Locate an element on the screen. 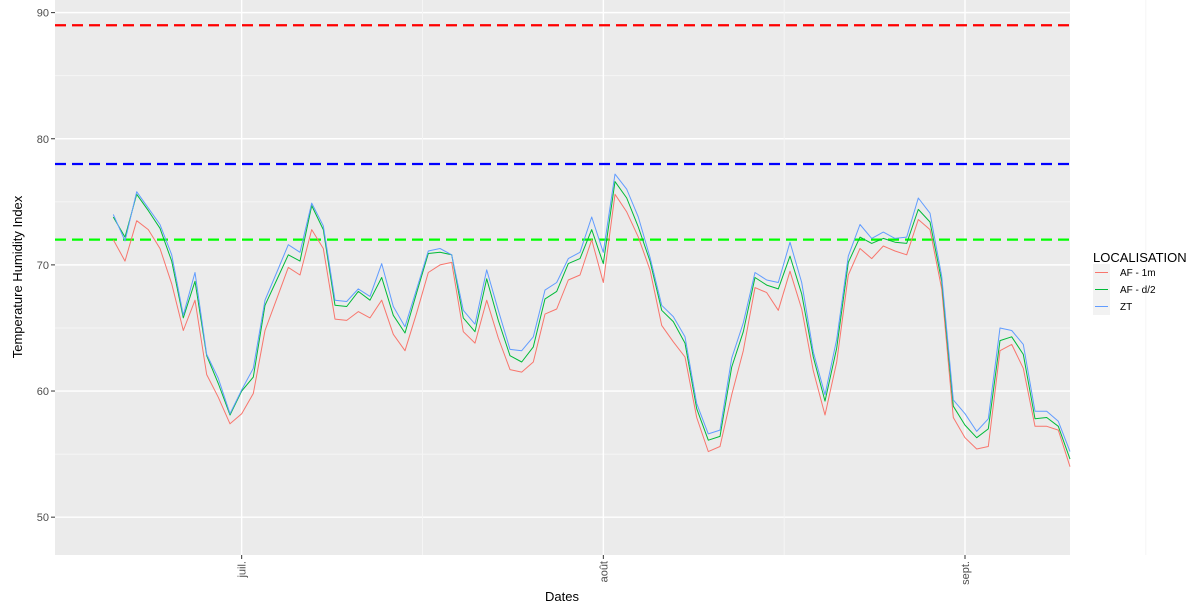  y-tick-label: 50 is located at coordinates (43, 518).